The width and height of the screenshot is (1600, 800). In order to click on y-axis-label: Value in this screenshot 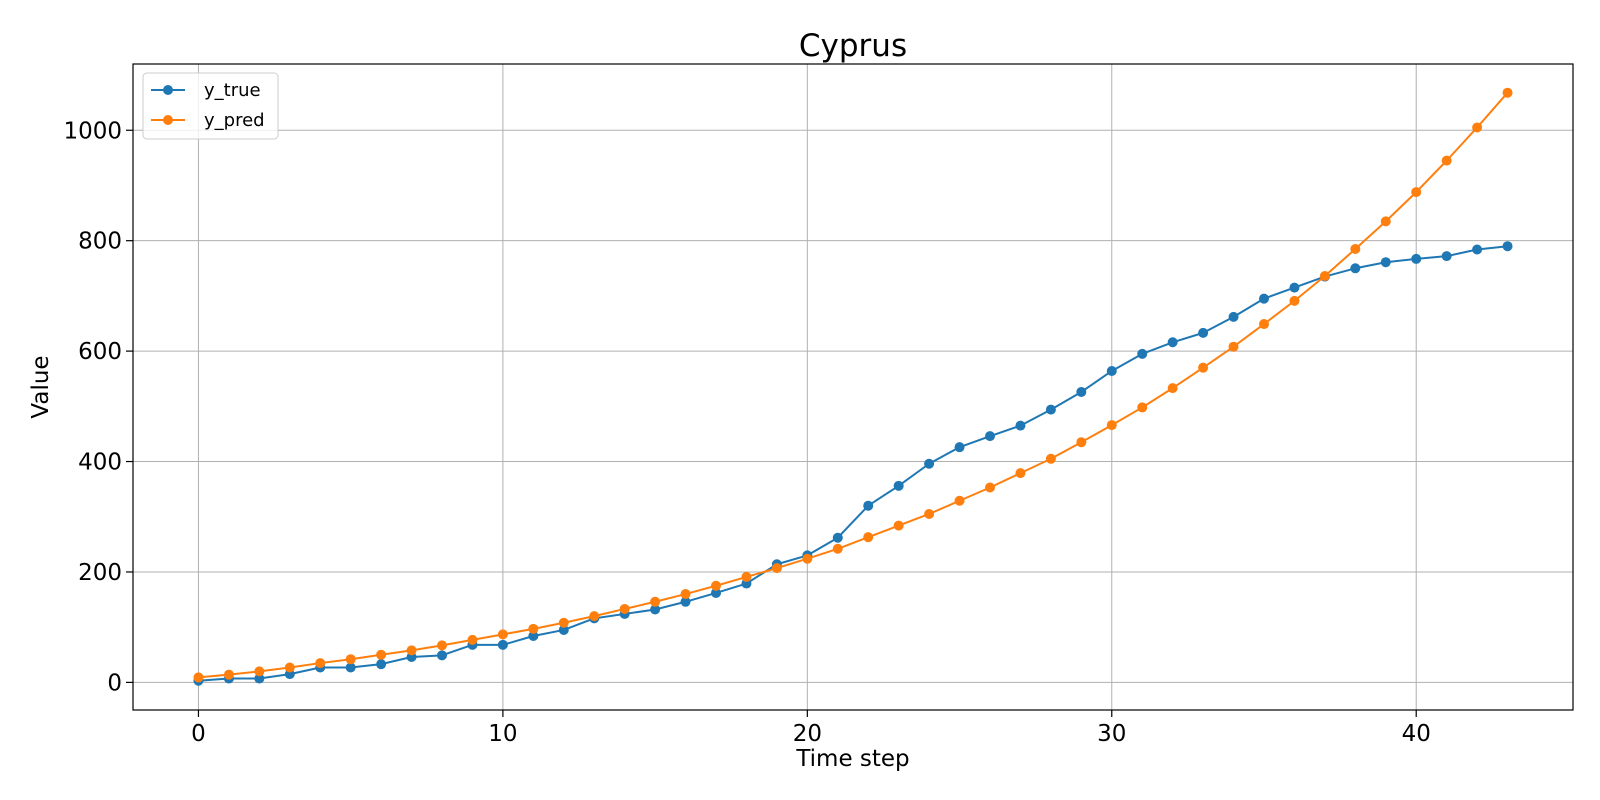, I will do `click(41, 386)`.